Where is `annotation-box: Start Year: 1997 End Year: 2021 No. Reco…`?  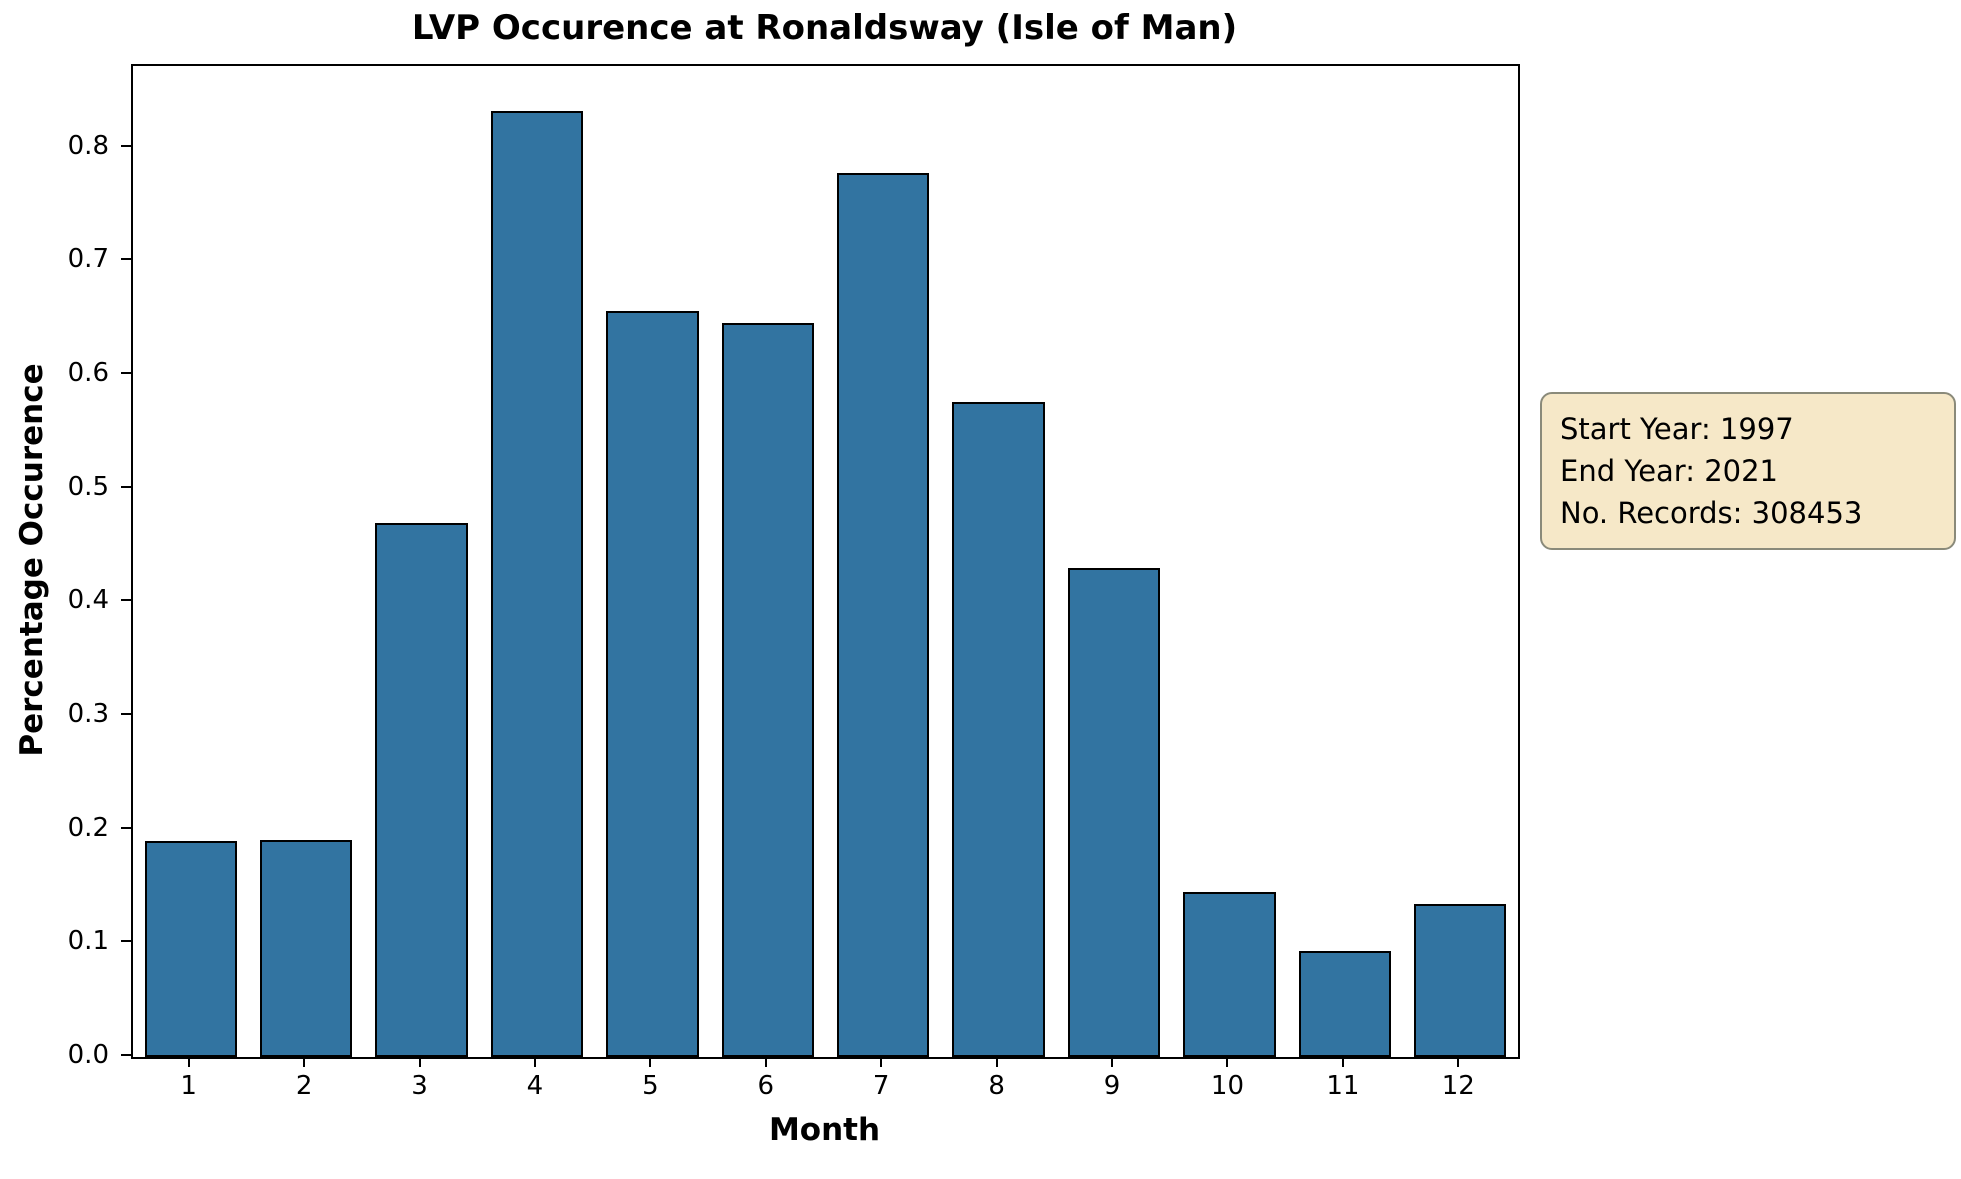 annotation-box: Start Year: 1997 End Year: 2021 No. Reco… is located at coordinates (1748, 471).